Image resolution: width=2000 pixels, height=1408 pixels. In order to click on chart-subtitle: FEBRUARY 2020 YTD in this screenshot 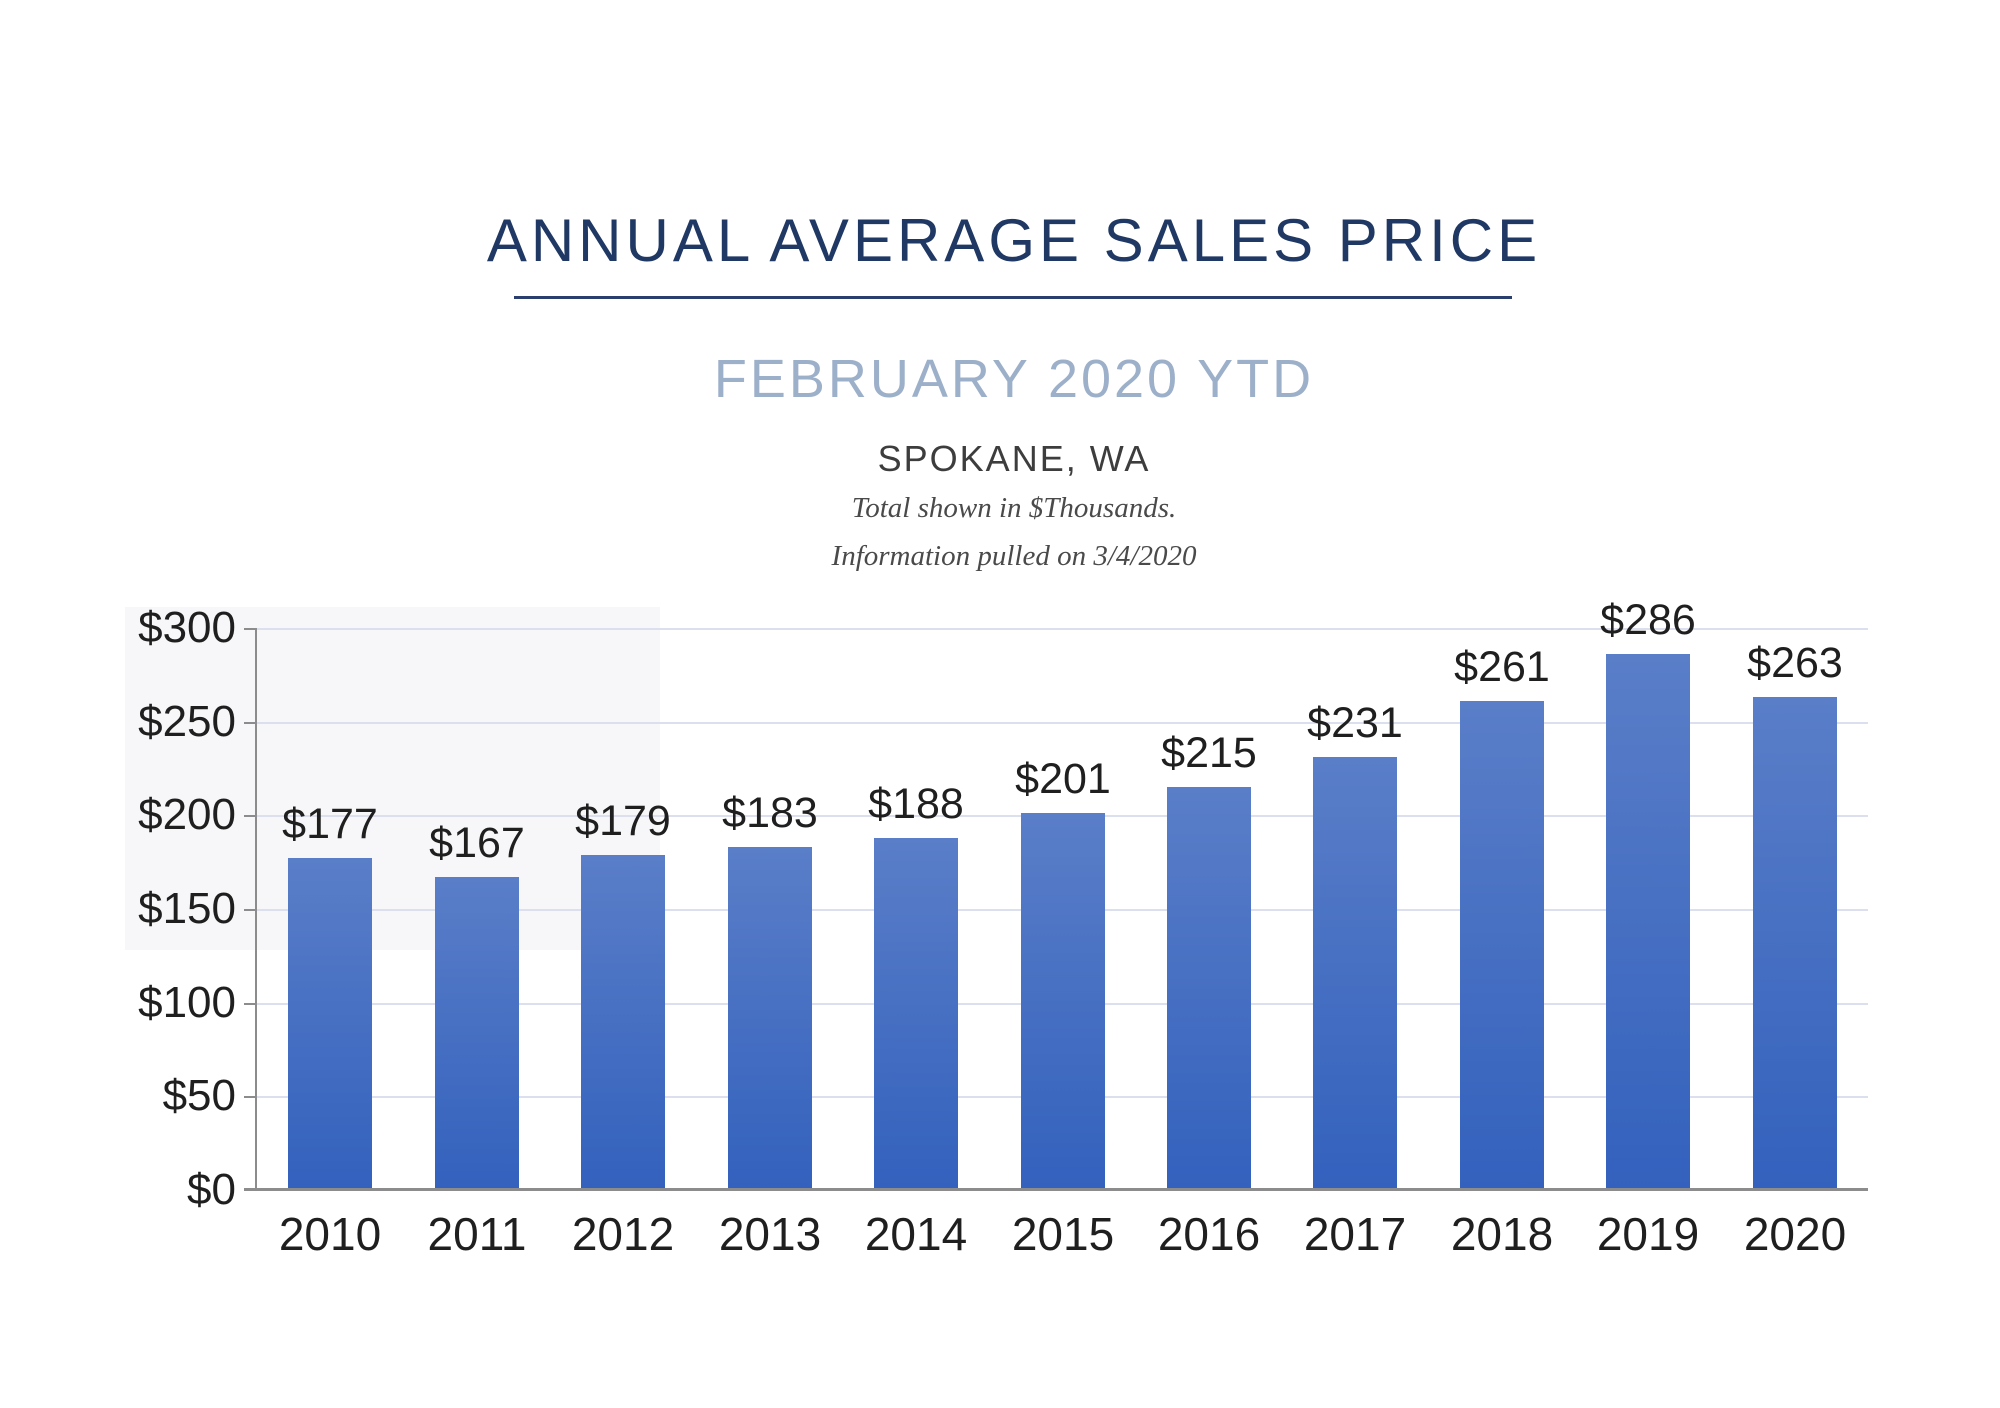, I will do `click(1014, 379)`.